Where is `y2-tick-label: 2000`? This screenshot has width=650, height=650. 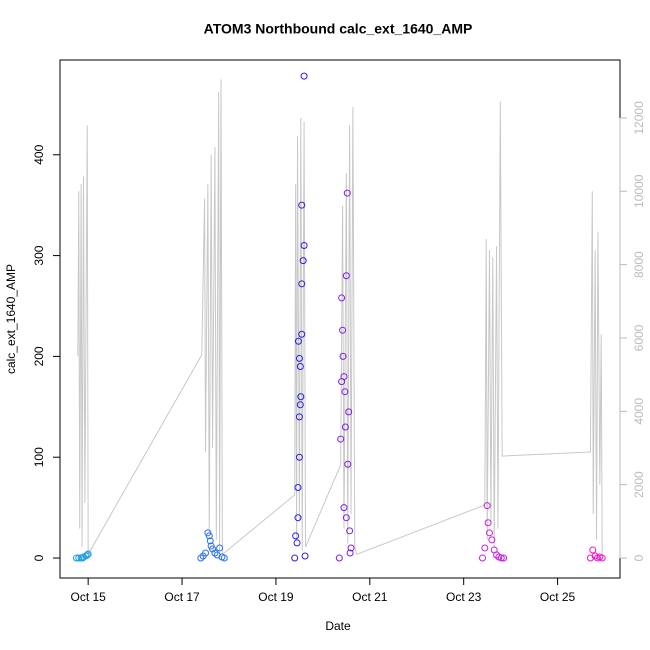 y2-tick-label: 2000 is located at coordinates (639, 484).